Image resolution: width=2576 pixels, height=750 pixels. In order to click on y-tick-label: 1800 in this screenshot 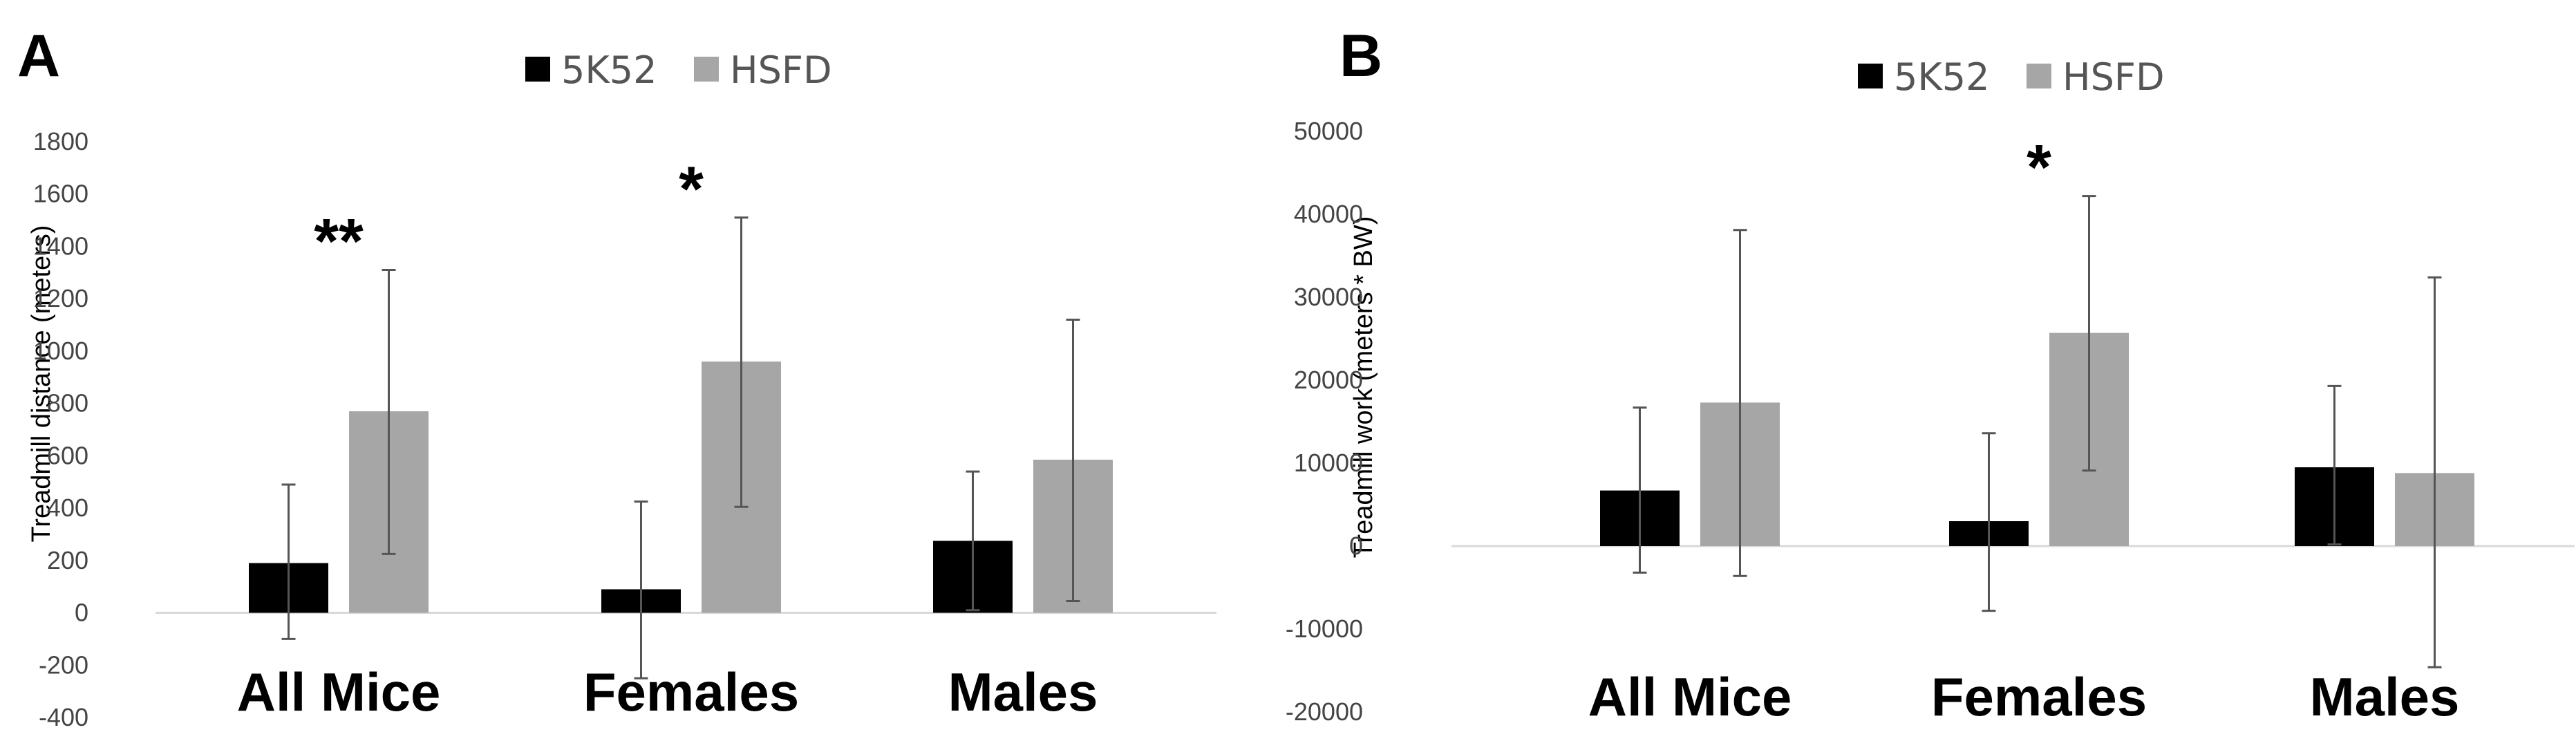, I will do `click(60, 141)`.